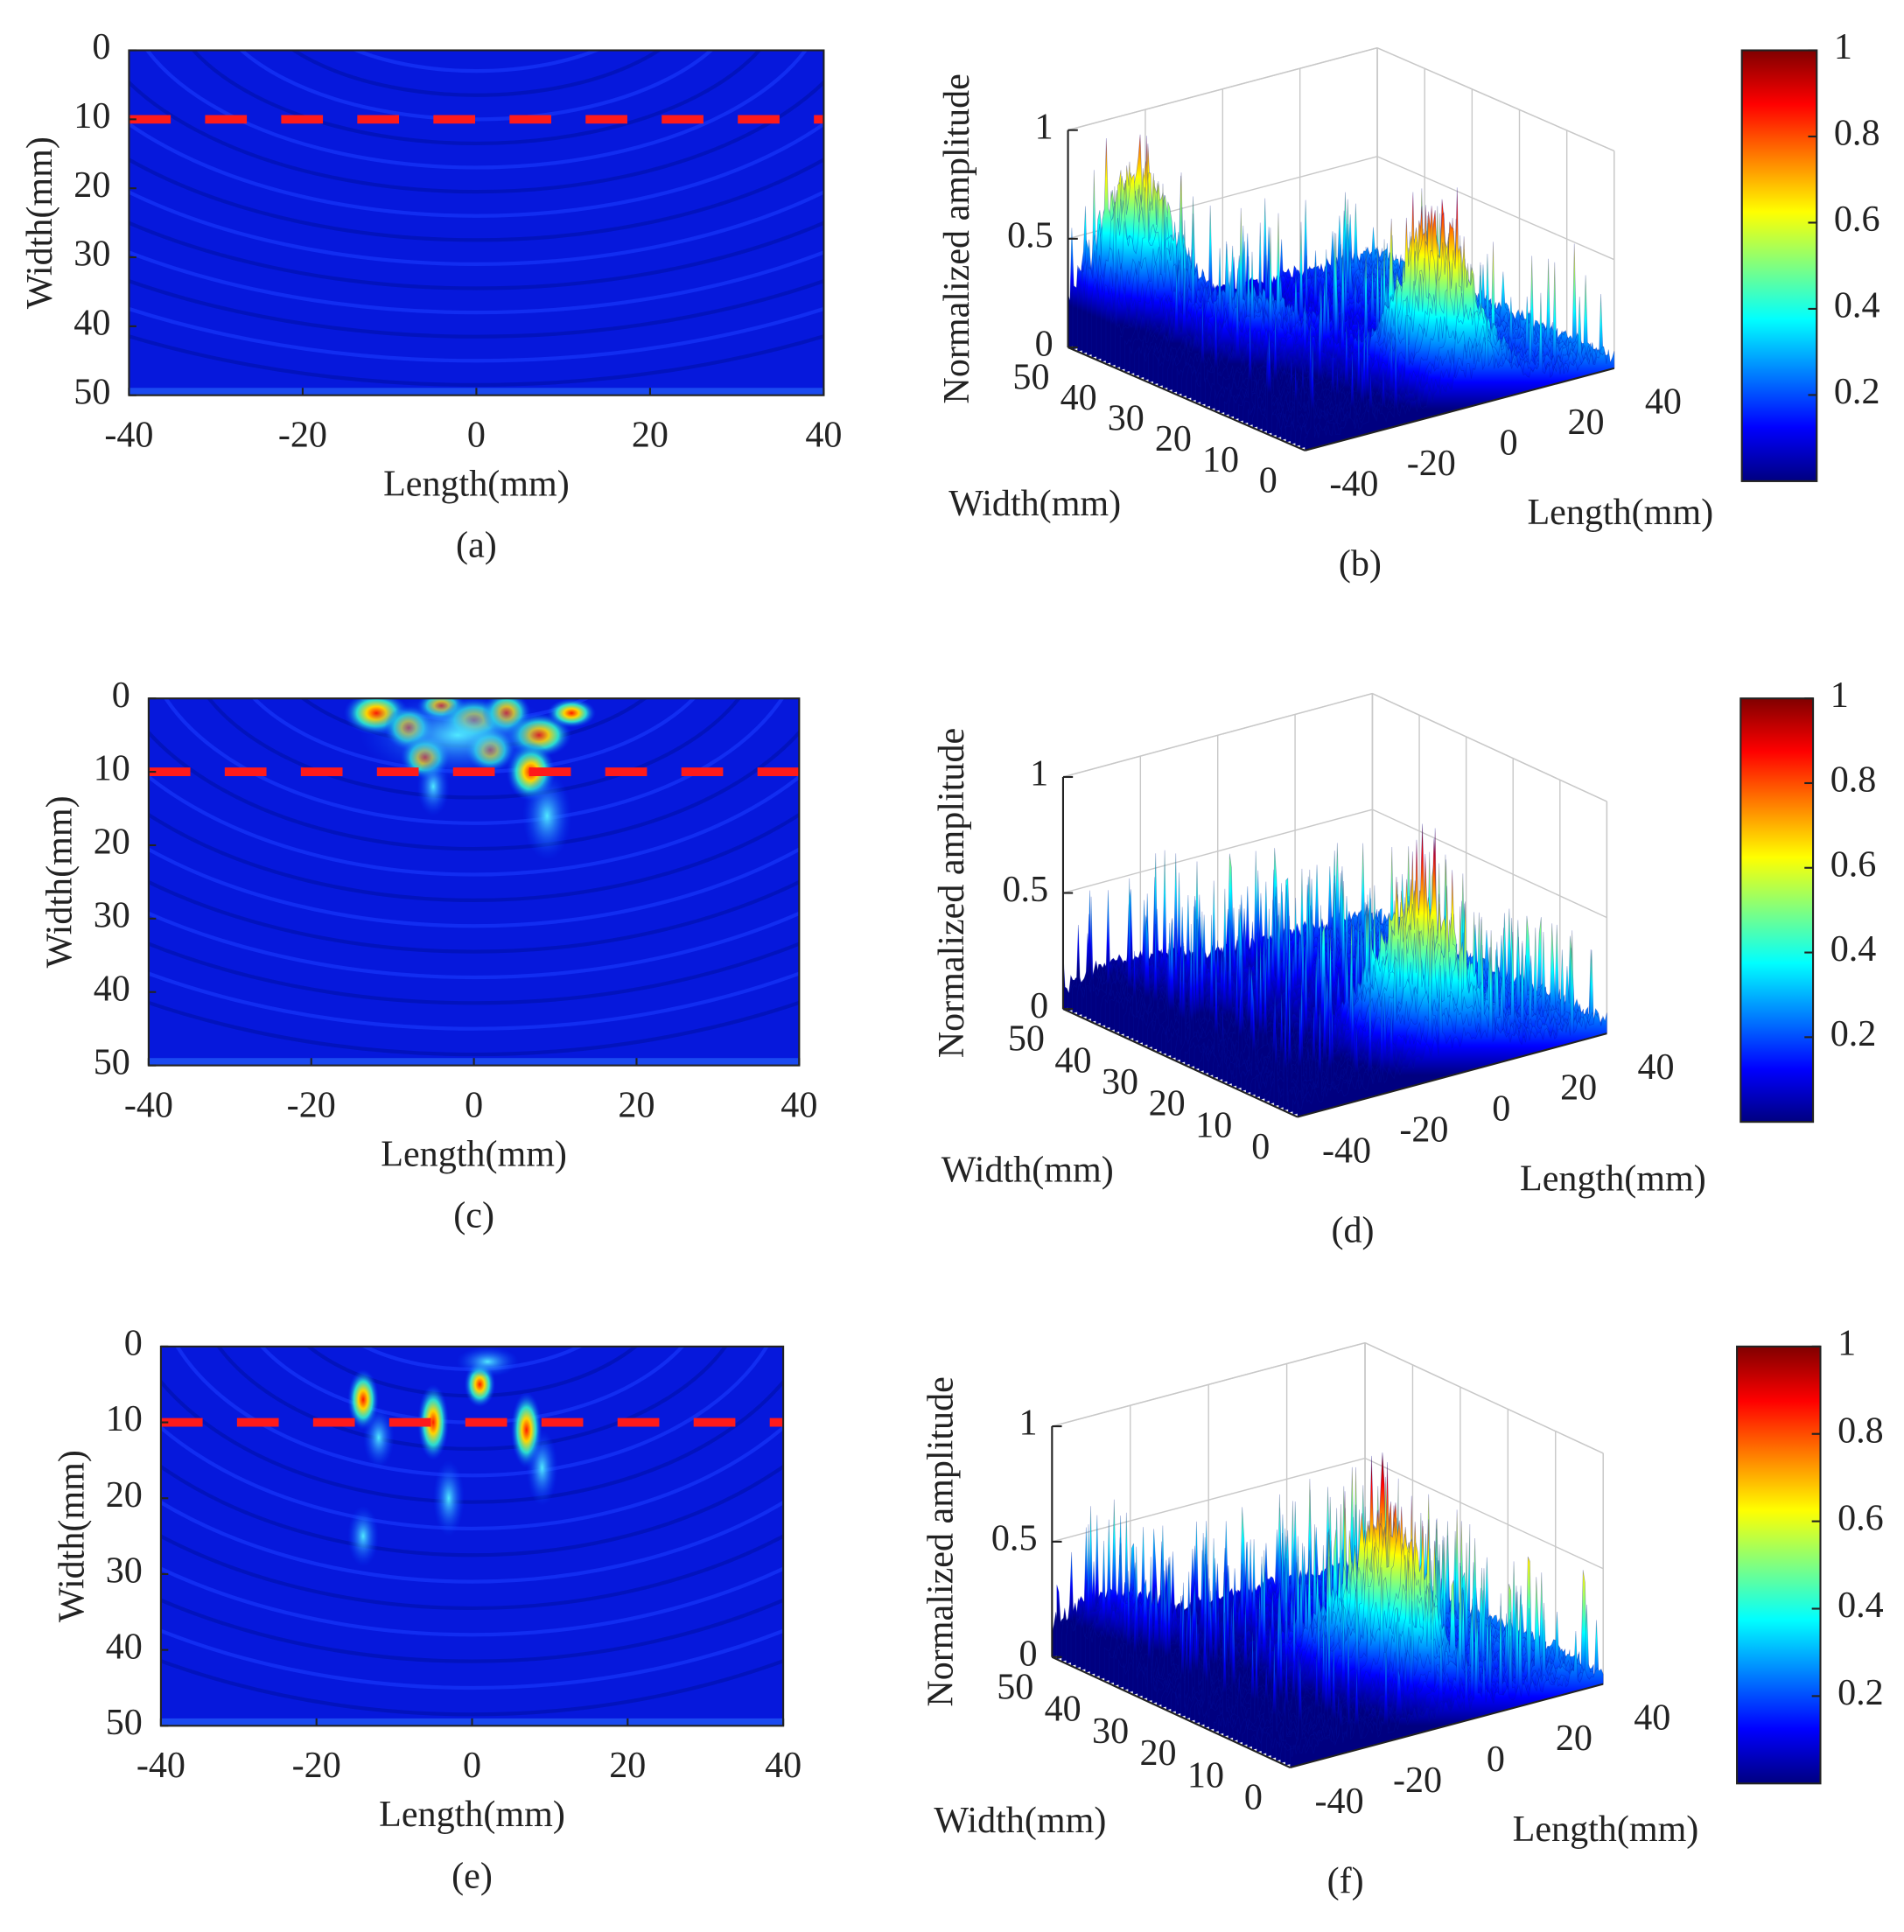 The width and height of the screenshot is (1904, 1932). I want to click on caption: (e), so click(472, 1876).